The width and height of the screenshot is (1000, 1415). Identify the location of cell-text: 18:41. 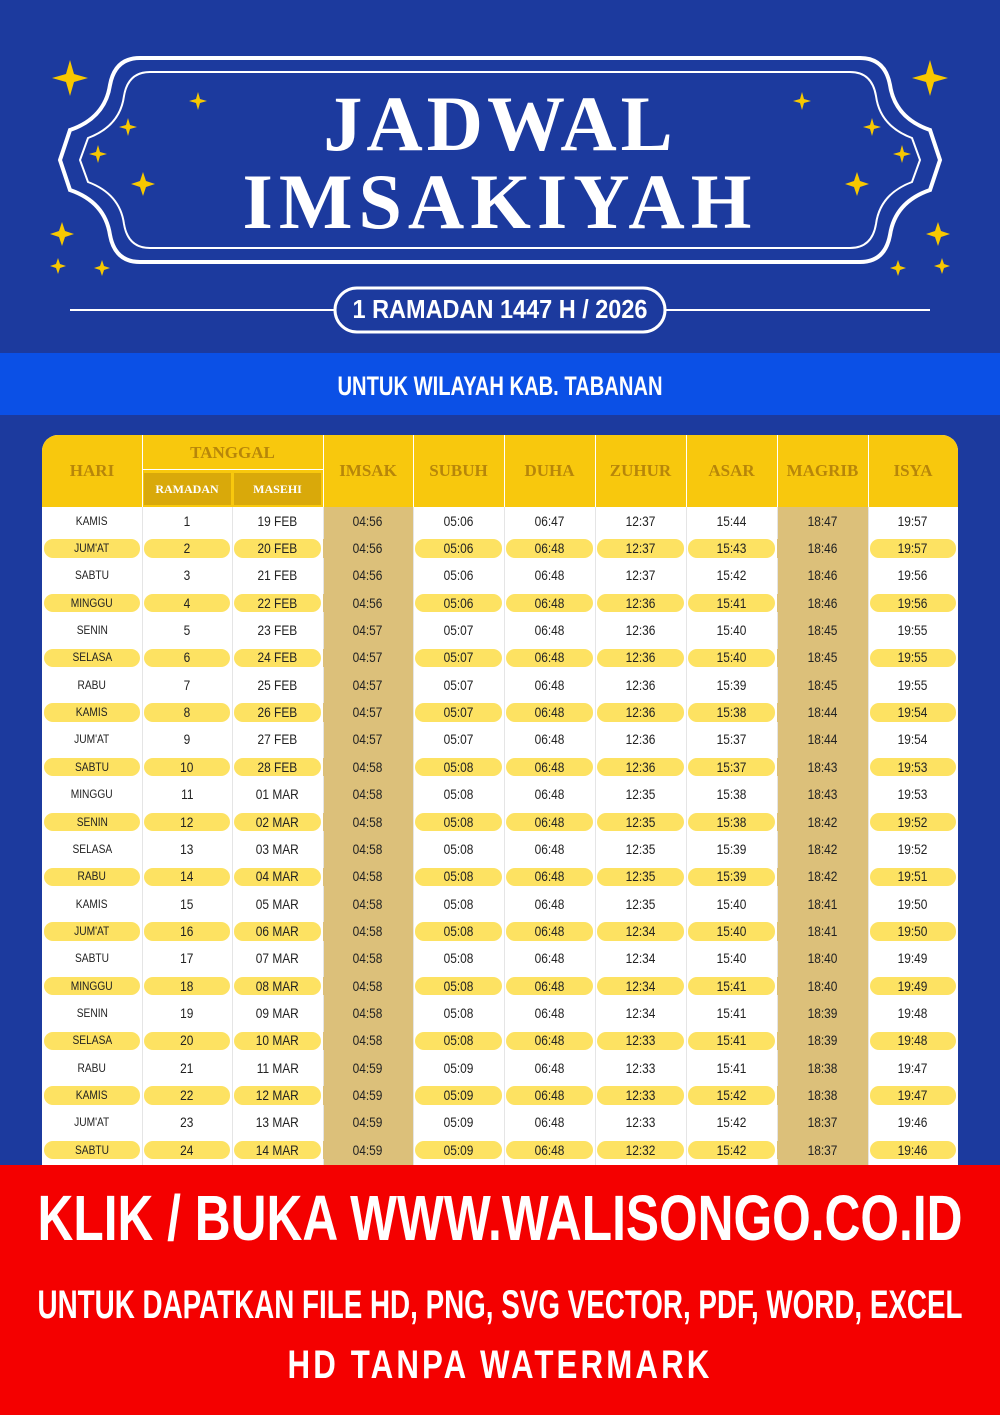
(822, 930).